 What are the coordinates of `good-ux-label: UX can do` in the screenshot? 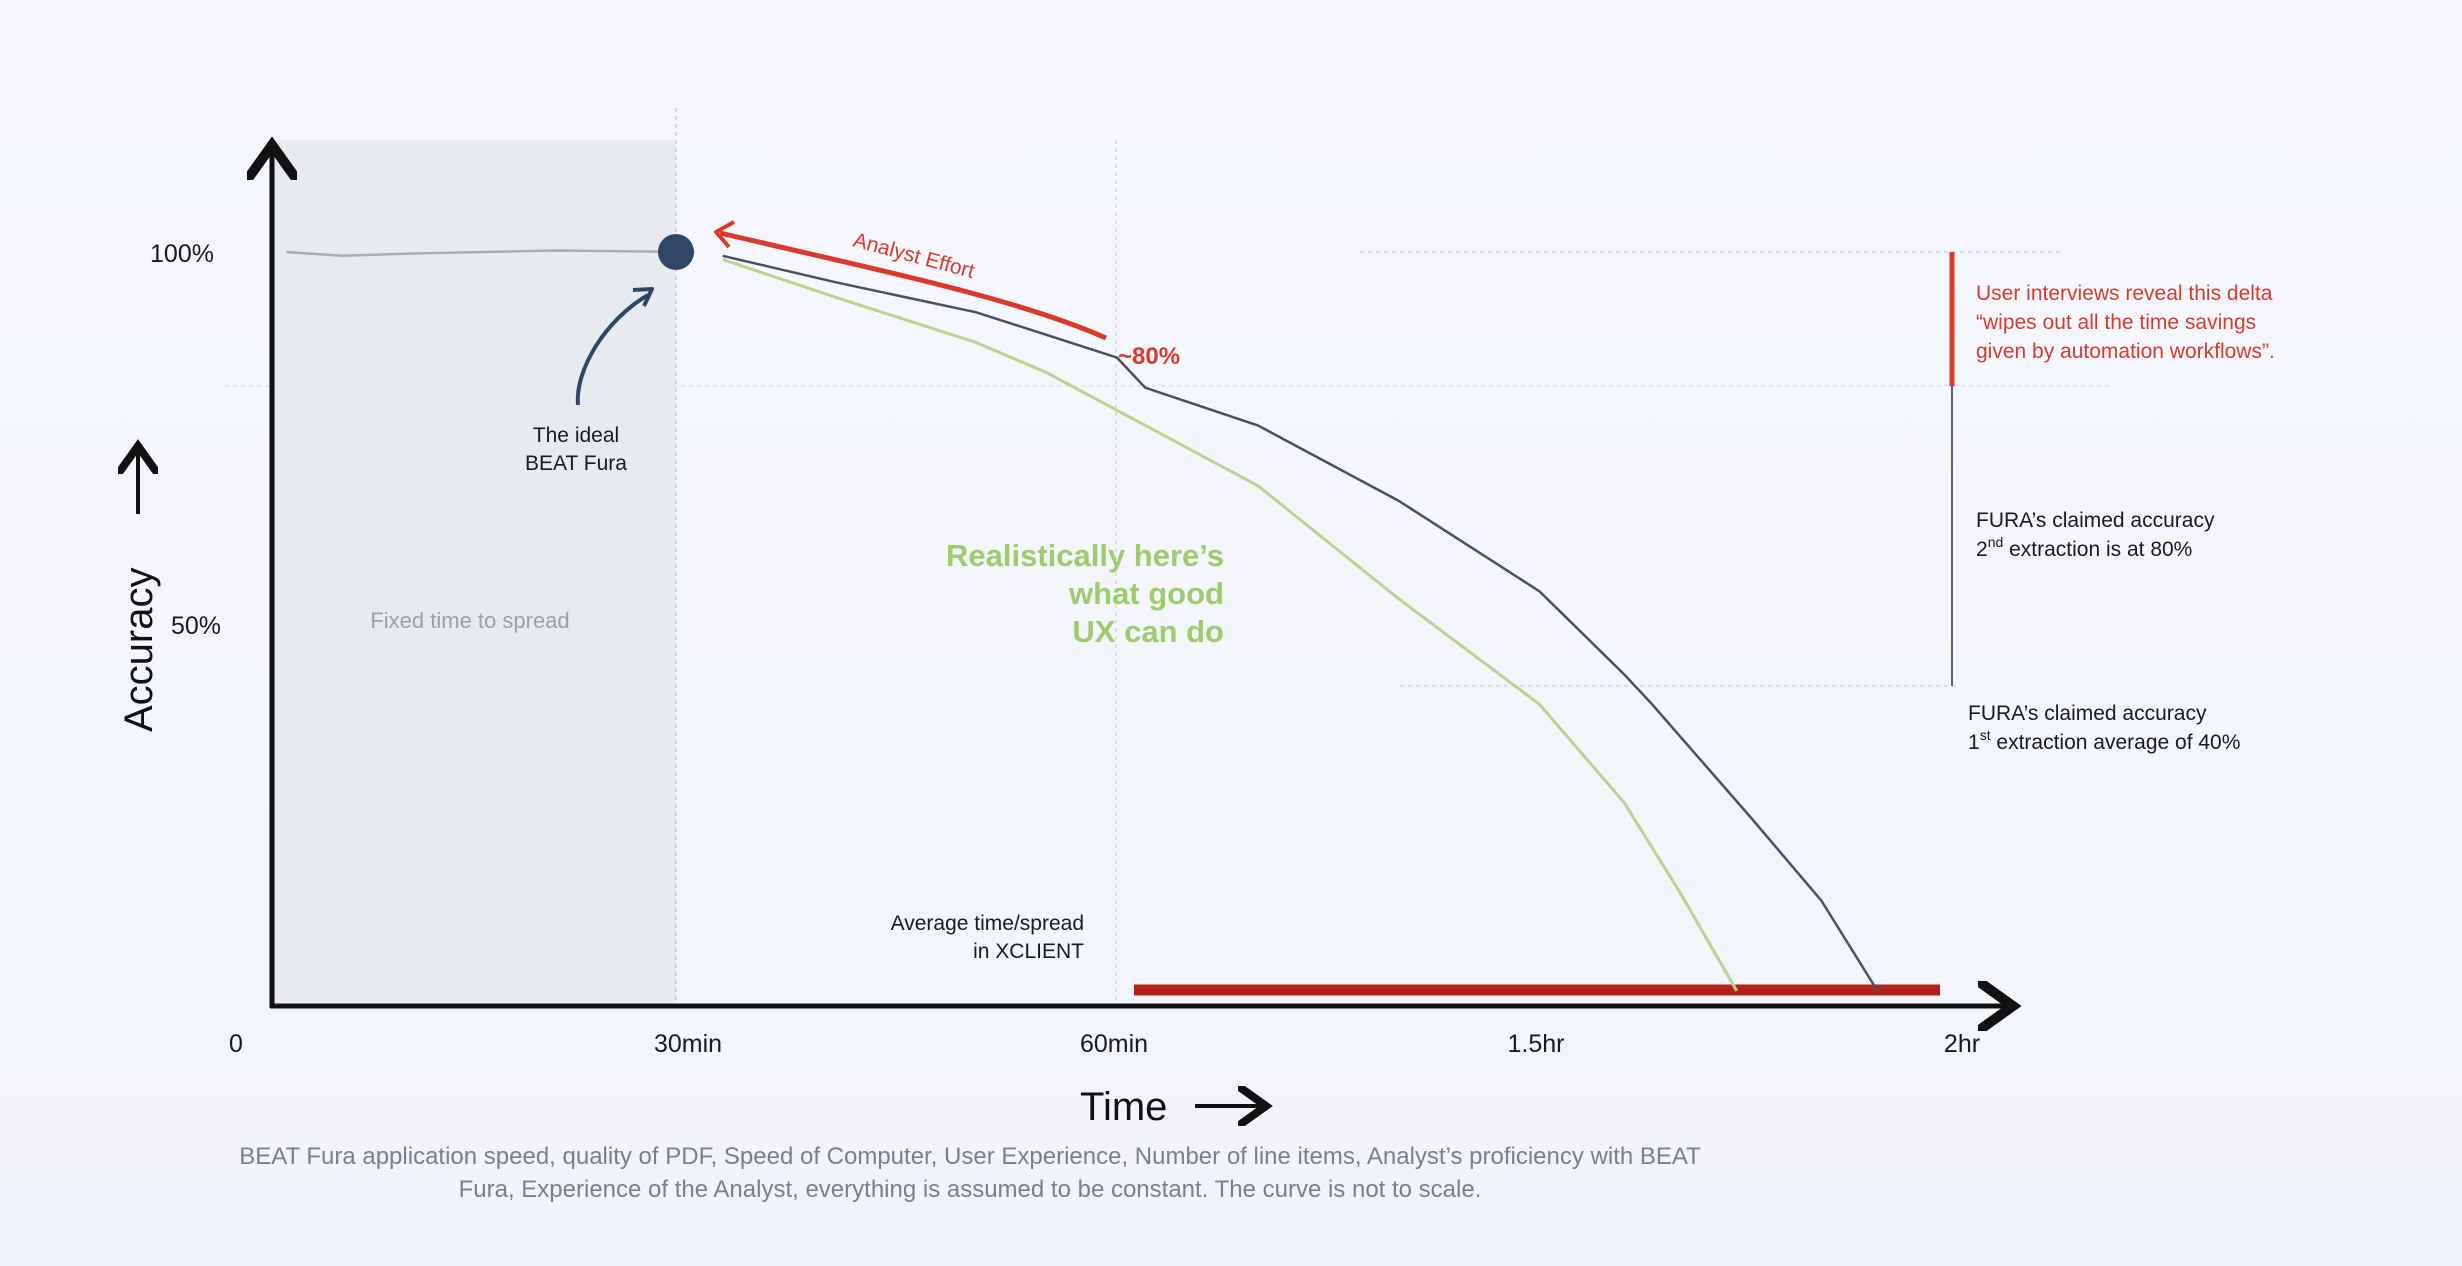 It's located at (1148, 631).